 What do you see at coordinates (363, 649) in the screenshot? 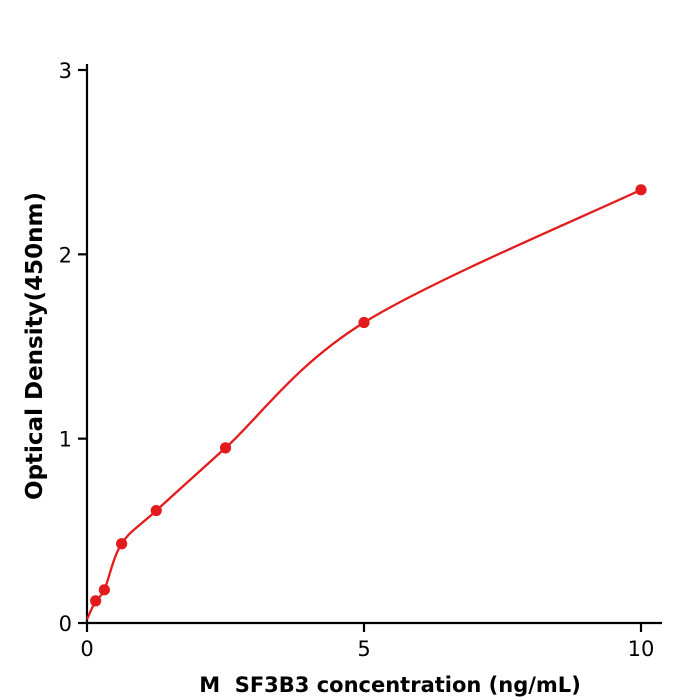
I see `x-tick-label: 5` at bounding box center [363, 649].